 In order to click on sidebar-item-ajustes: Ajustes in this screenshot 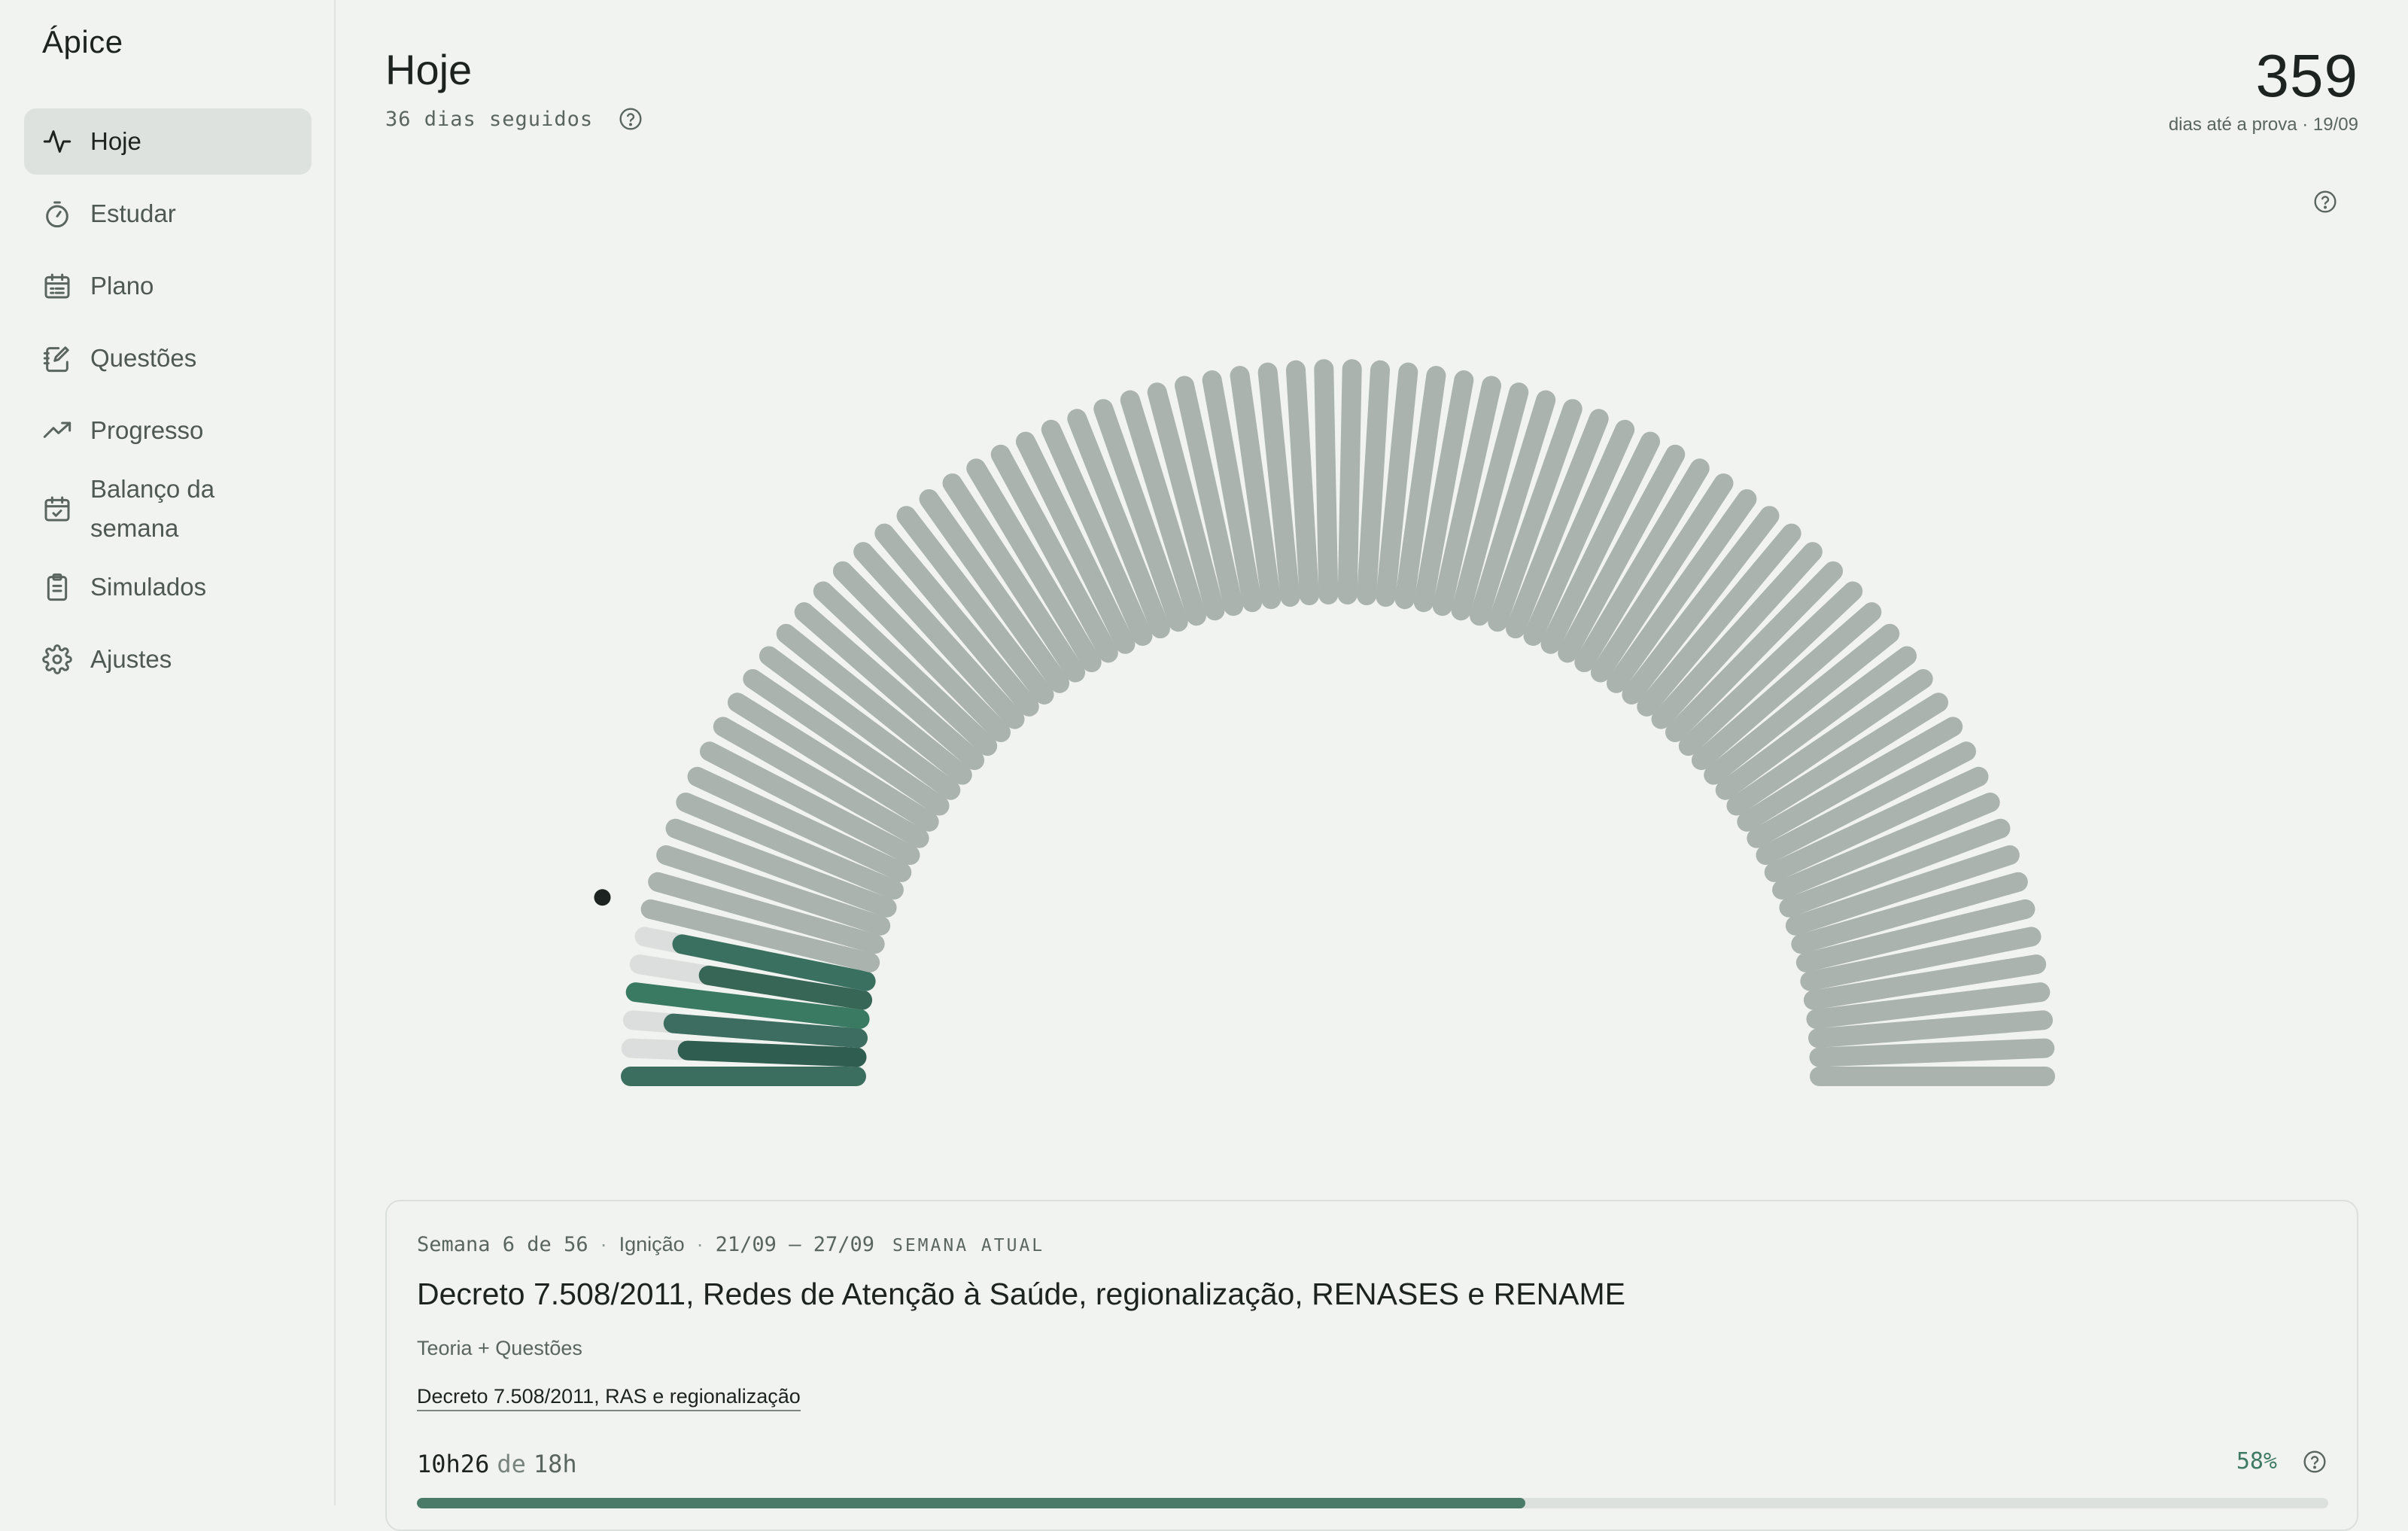, I will do `click(168, 659)`.